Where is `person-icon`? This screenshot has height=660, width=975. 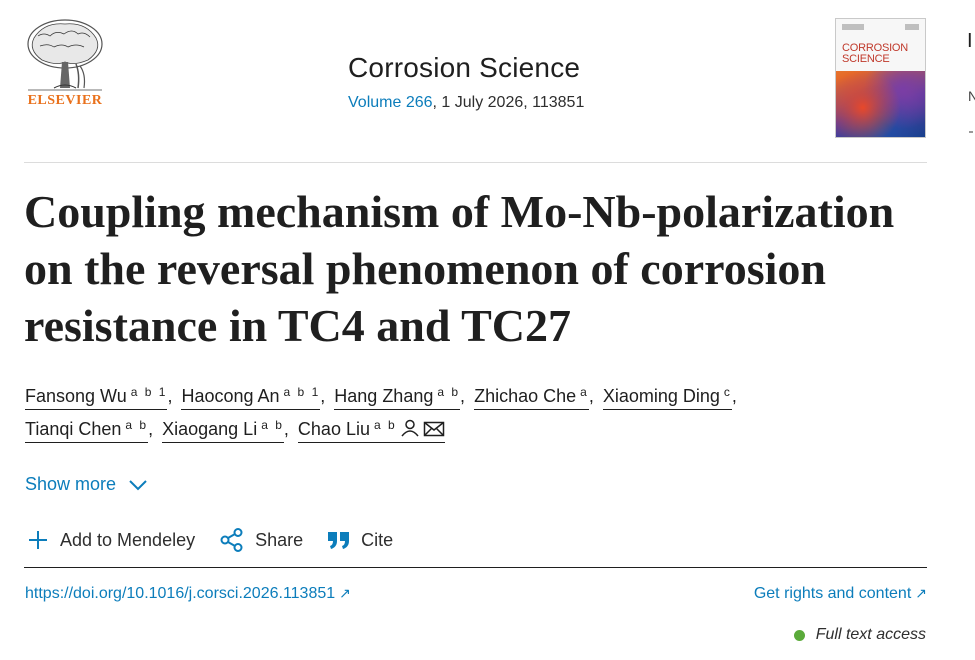
person-icon is located at coordinates (410, 428).